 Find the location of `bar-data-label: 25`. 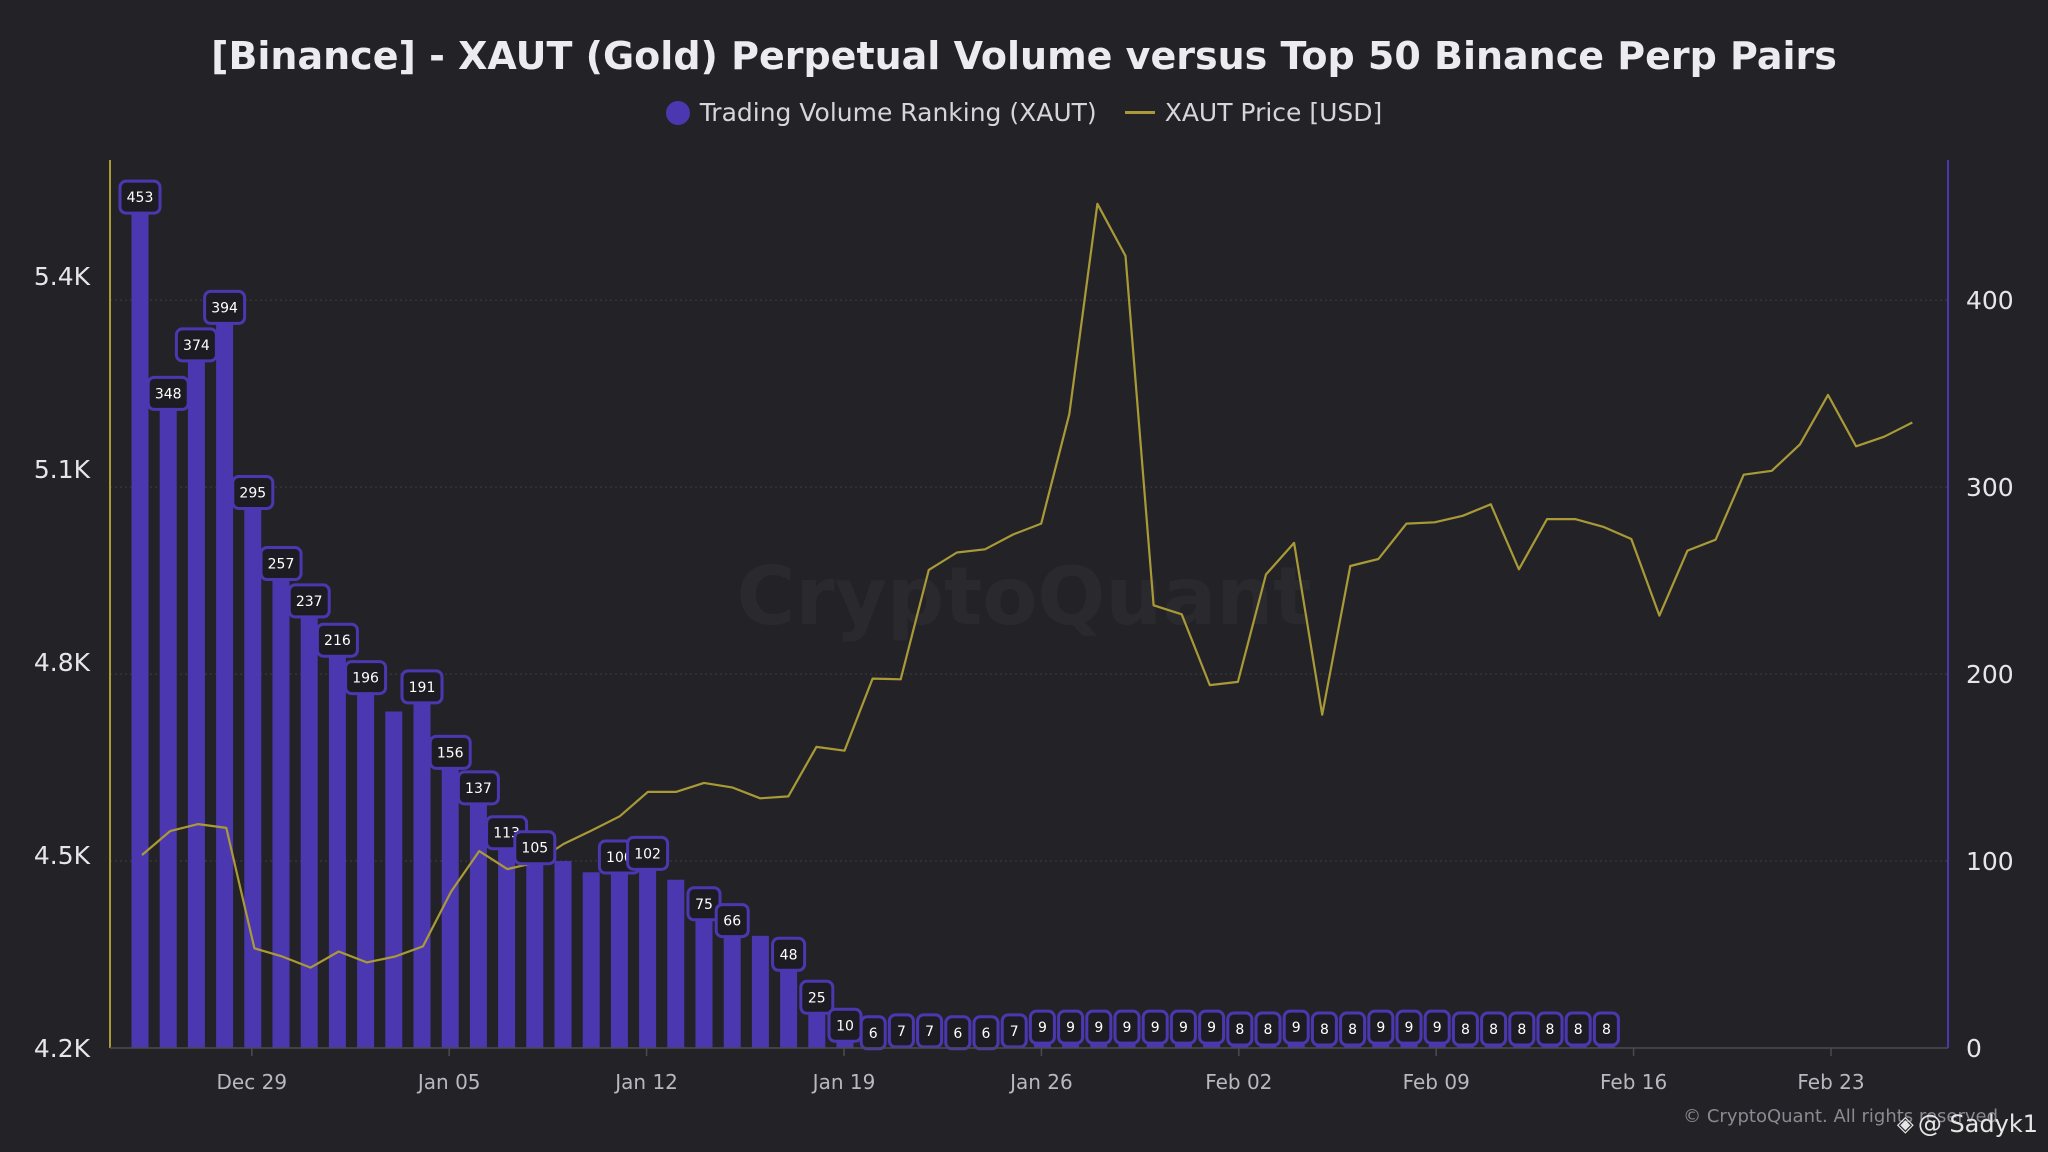

bar-data-label: 25 is located at coordinates (817, 998).